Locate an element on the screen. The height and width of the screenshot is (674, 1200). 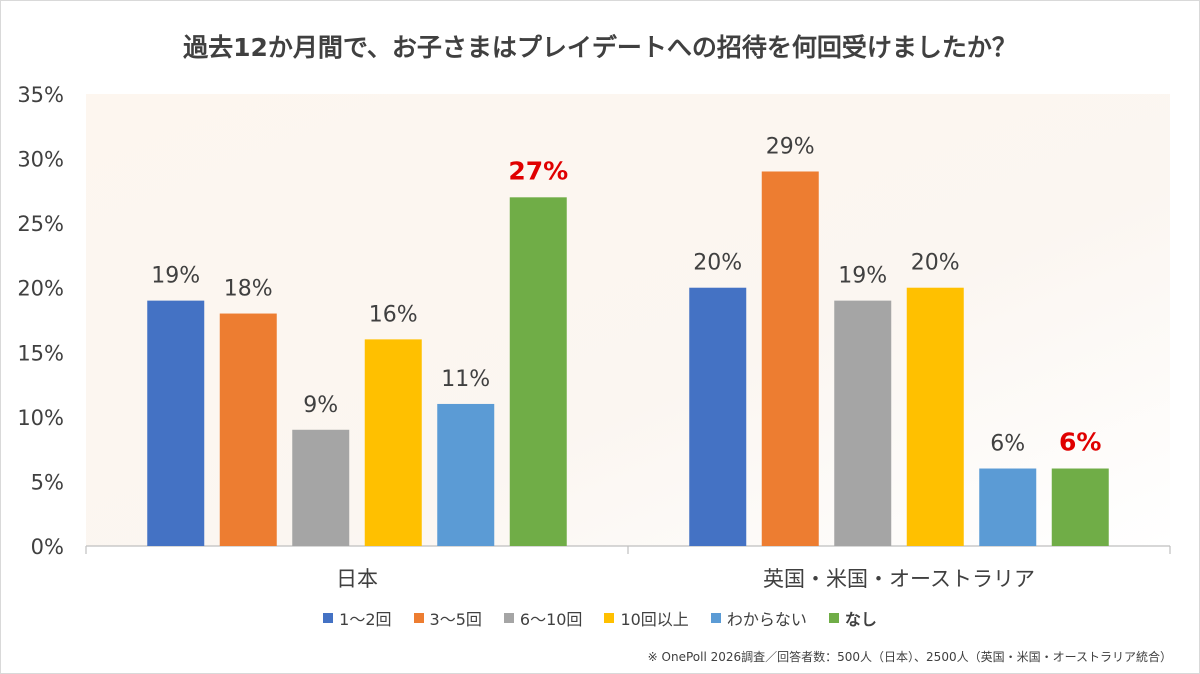
data-label: 9% is located at coordinates (320, 405).